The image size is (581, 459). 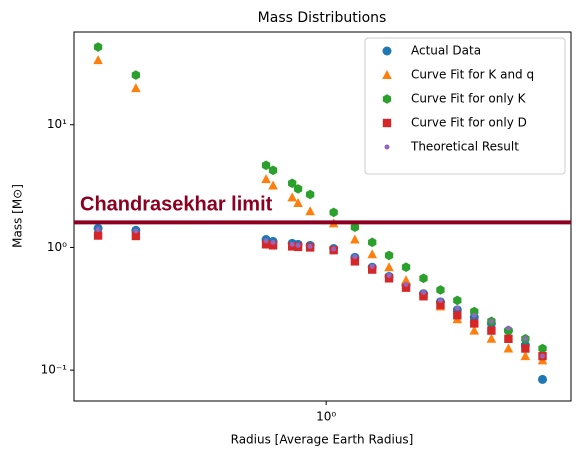 I want to click on legend-entry: Actual Data, so click(x=431, y=51).